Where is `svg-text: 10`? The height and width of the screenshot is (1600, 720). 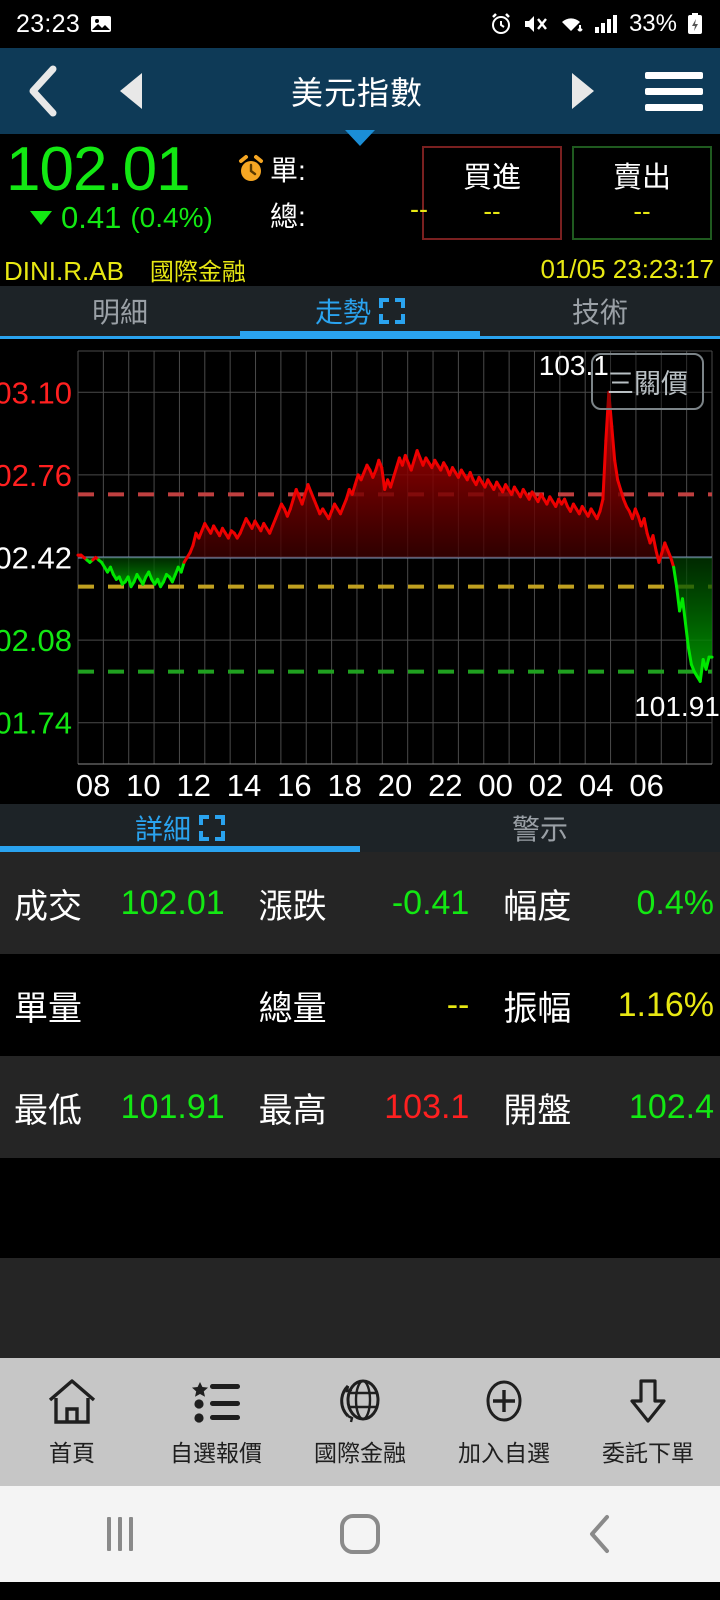
svg-text: 10 is located at coordinates (143, 785).